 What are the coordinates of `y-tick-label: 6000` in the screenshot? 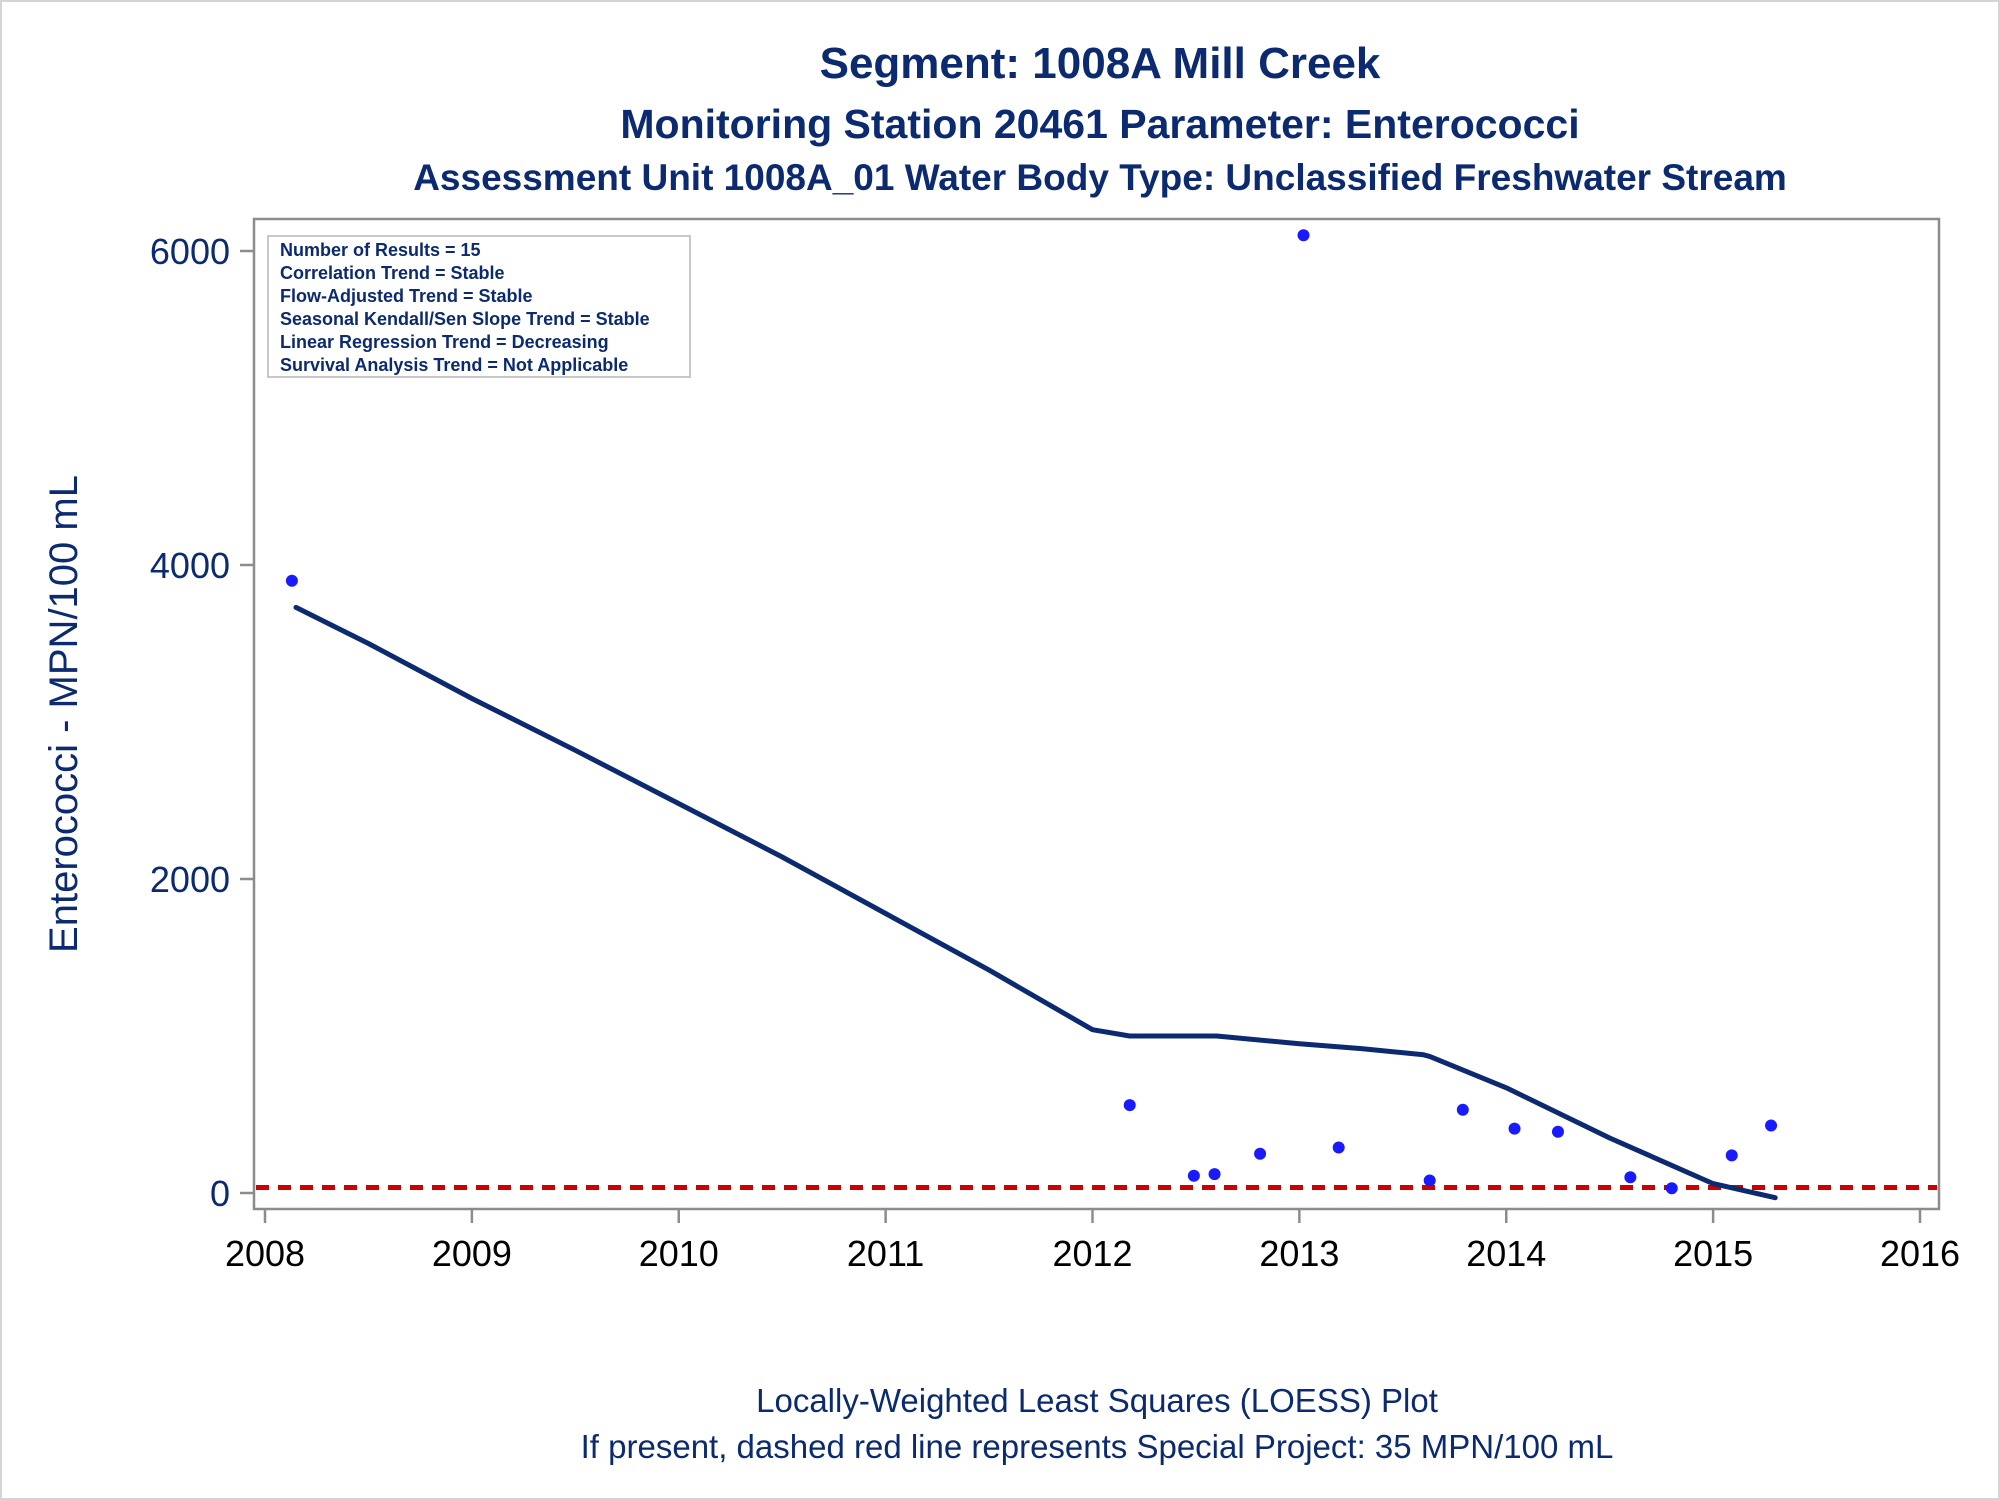 It's located at (190, 251).